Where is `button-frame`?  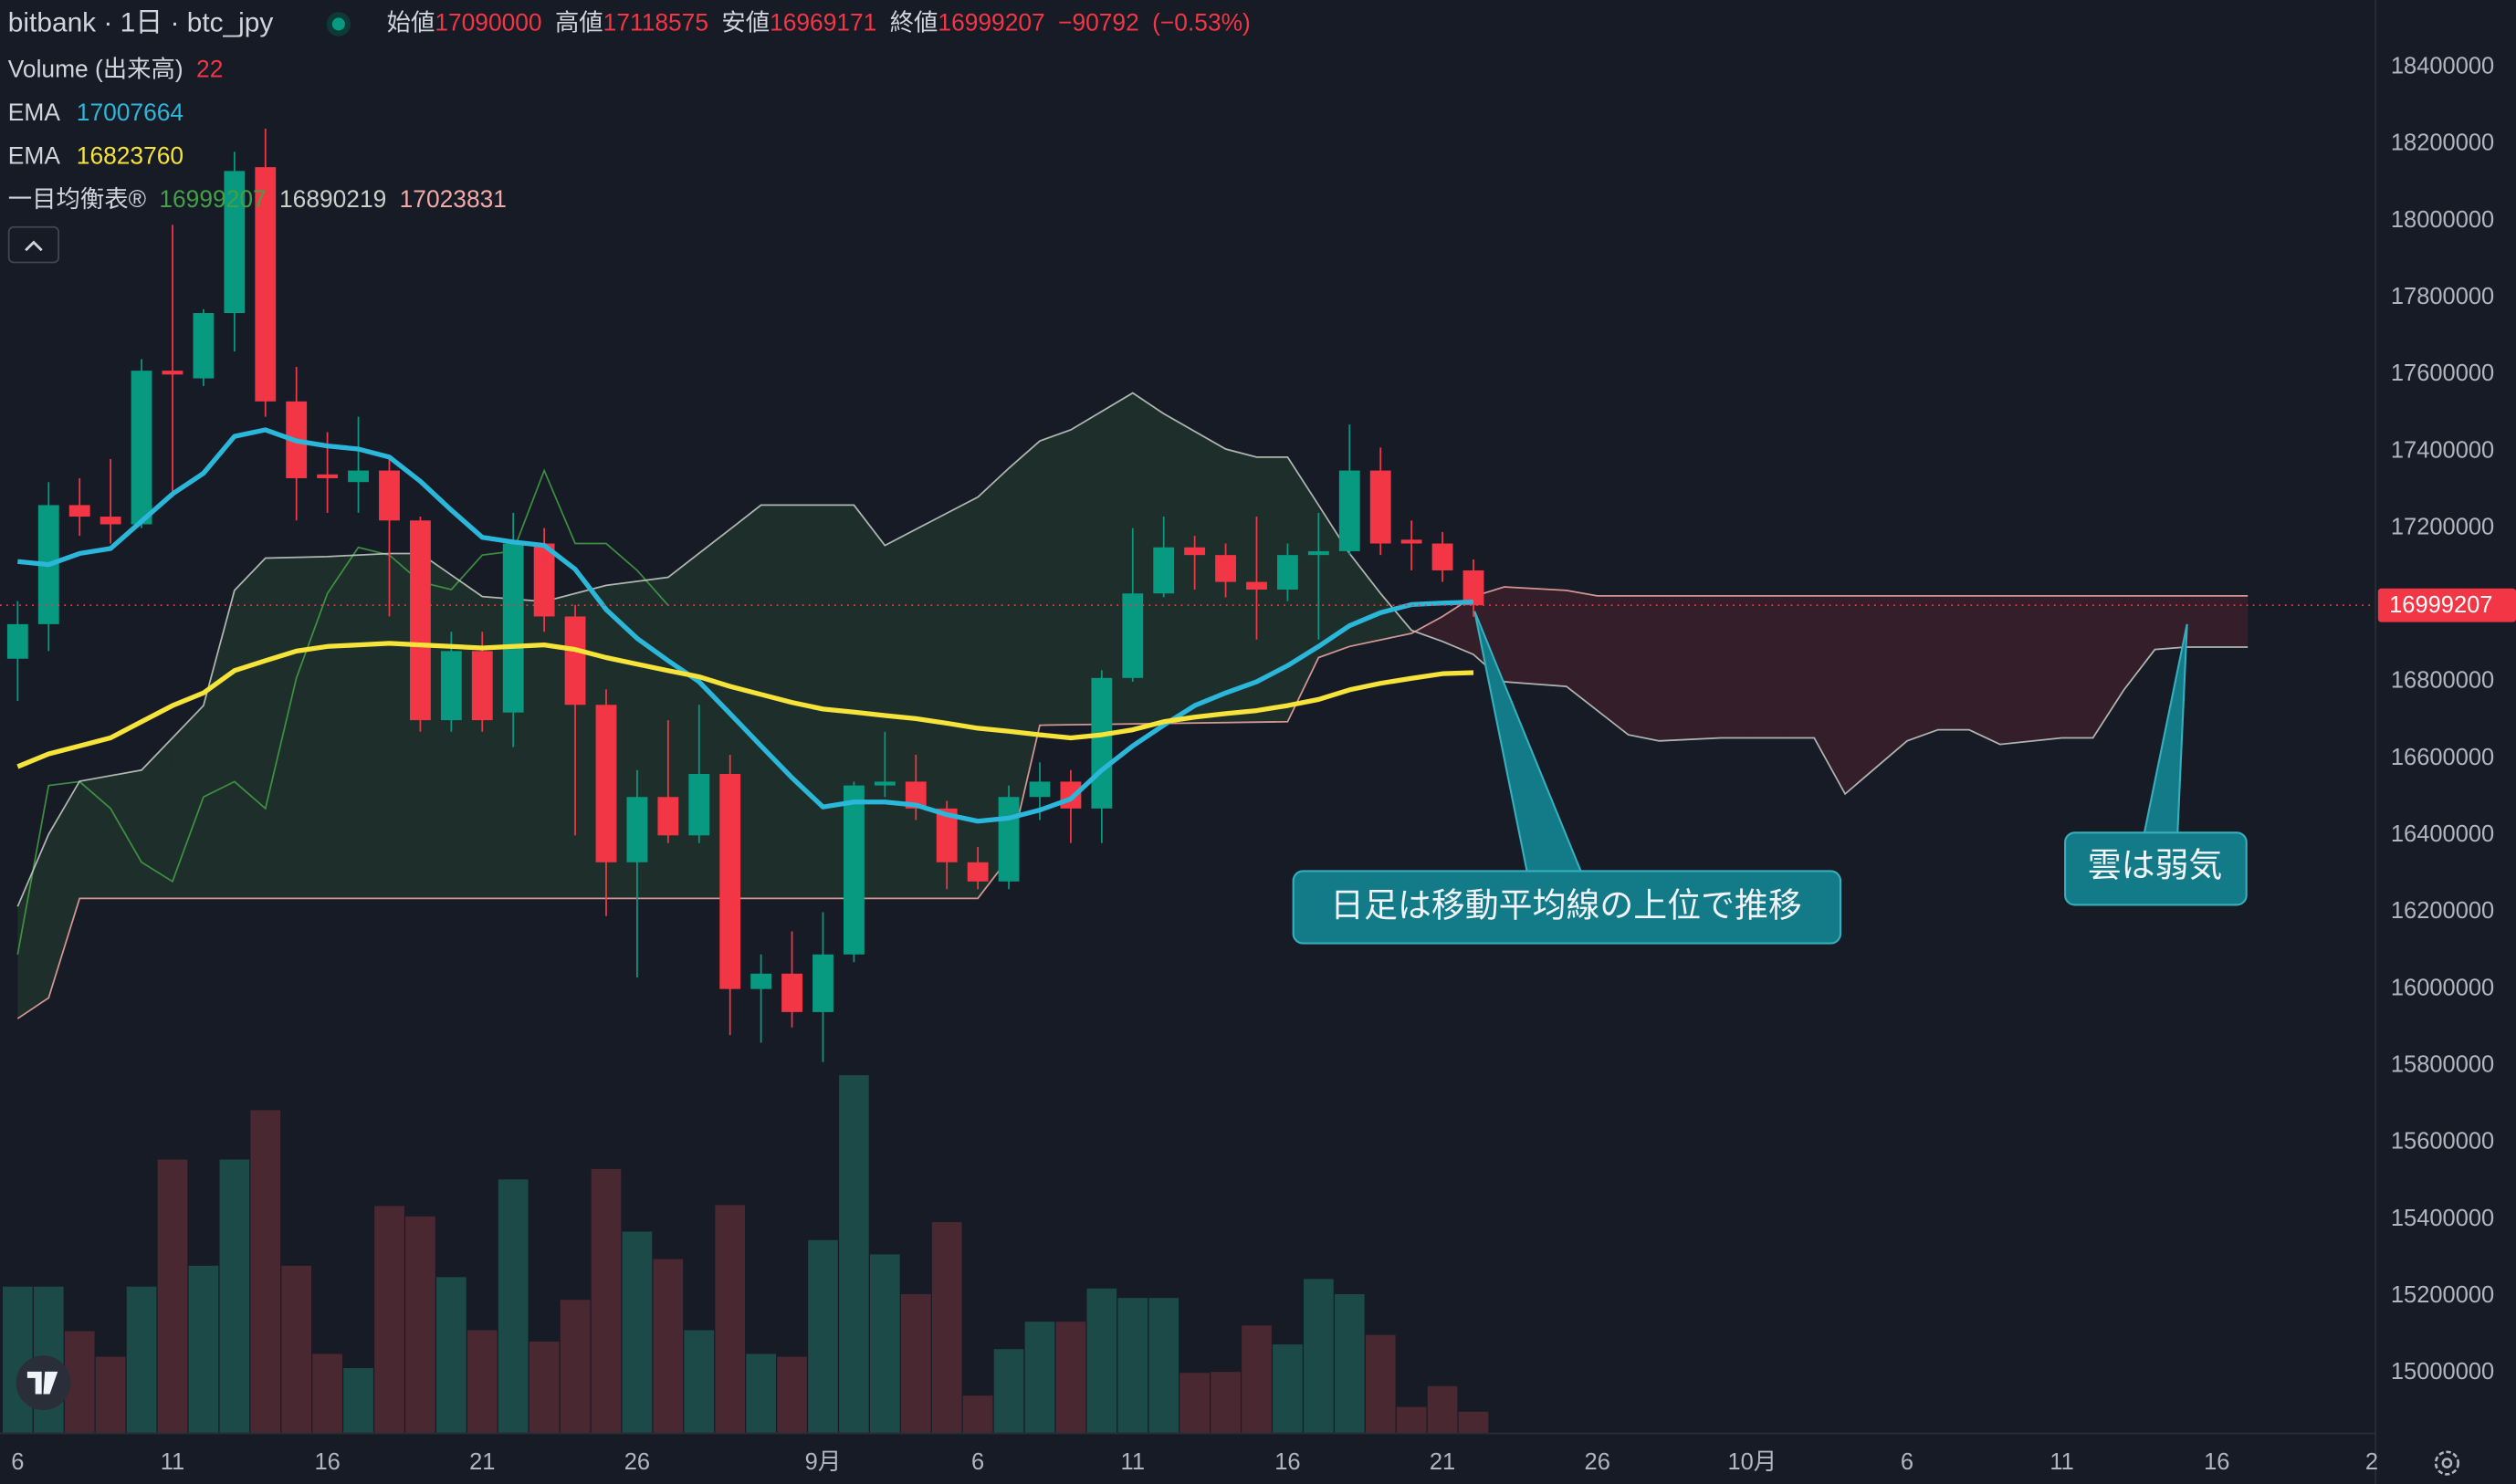 button-frame is located at coordinates (33, 245).